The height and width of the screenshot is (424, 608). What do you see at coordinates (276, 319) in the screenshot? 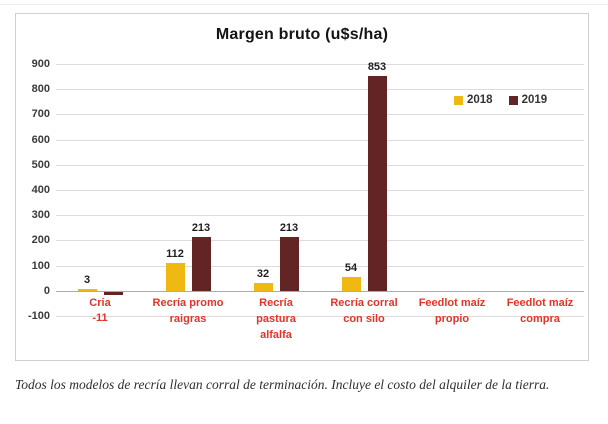
I see `category-label: Recría pastura alfalfa` at bounding box center [276, 319].